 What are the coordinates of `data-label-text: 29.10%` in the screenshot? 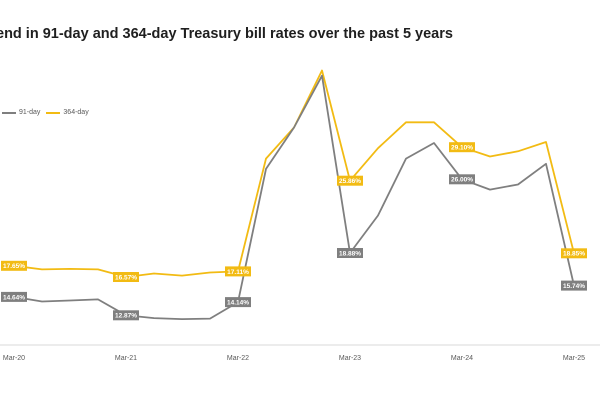 It's located at (462, 148).